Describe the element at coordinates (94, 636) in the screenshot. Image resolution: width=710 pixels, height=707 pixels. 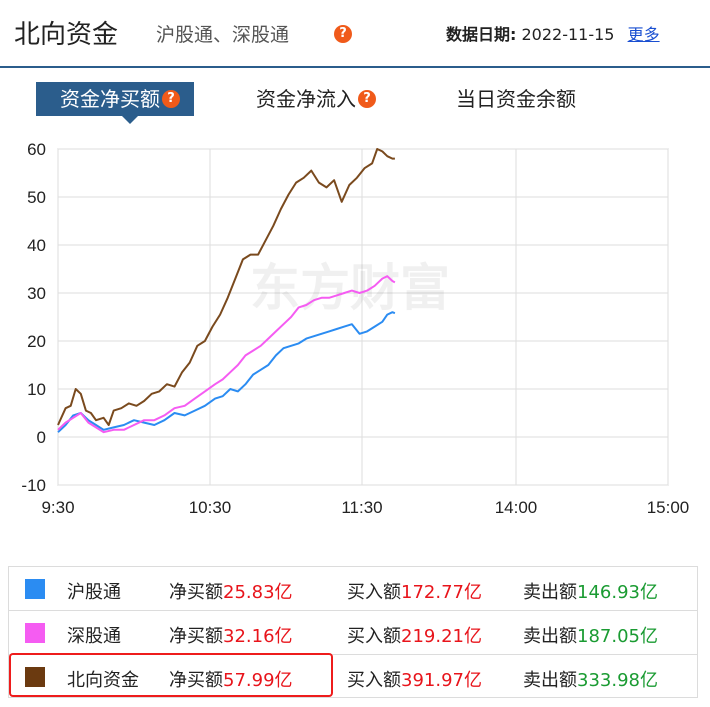
I see `row-name: 深股通` at that location.